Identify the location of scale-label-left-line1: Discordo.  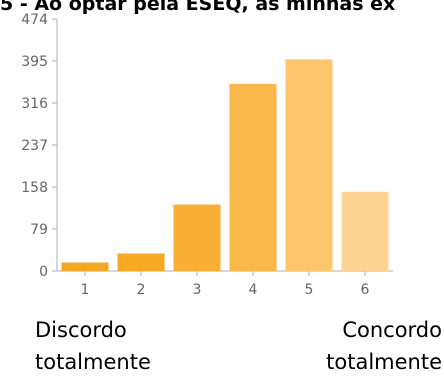
(81, 330).